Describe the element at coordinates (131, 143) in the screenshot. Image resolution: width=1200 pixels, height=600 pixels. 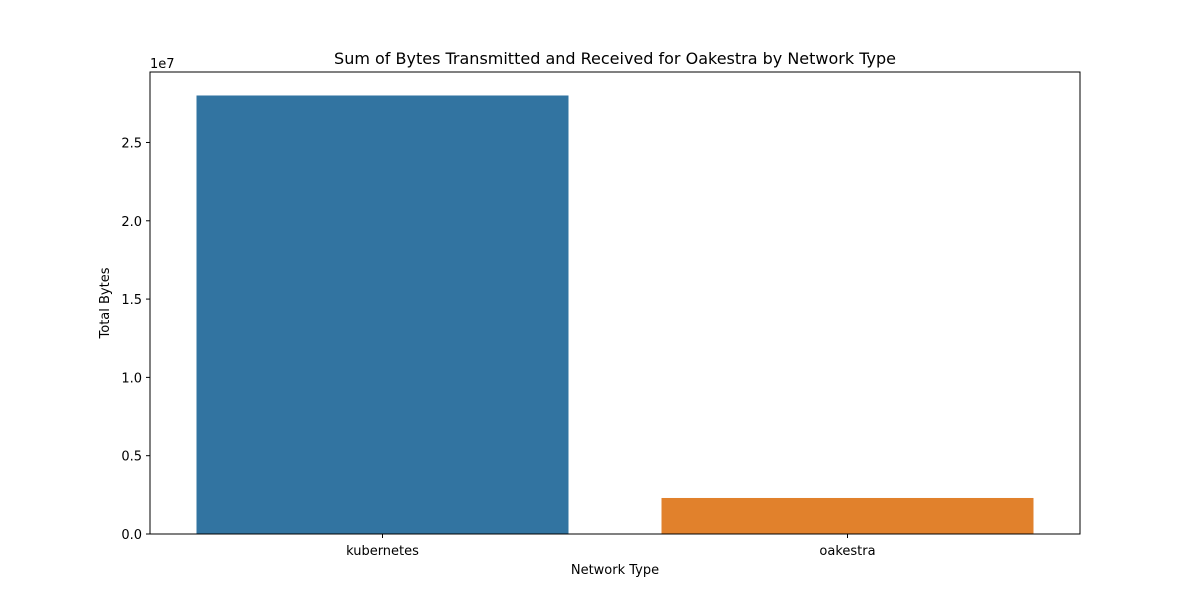
I see `y-tick-label: 2.5` at that location.